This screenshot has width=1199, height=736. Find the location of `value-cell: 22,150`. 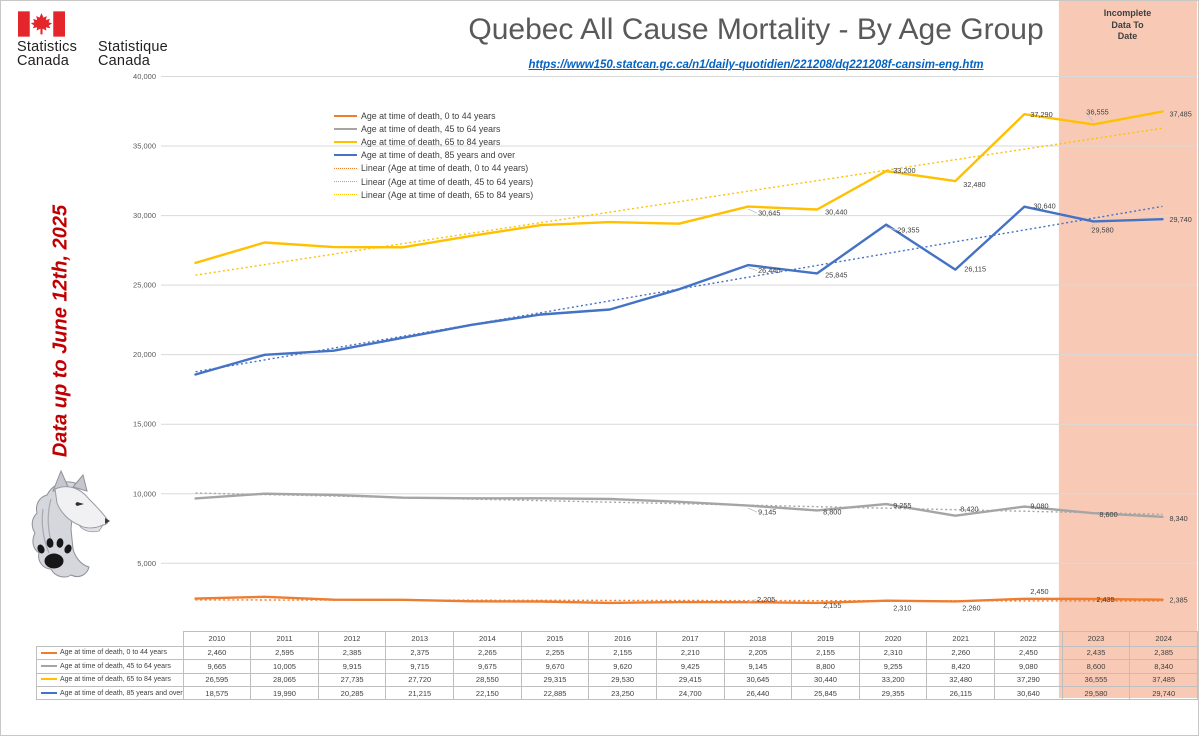

value-cell: 22,150 is located at coordinates (487, 693).